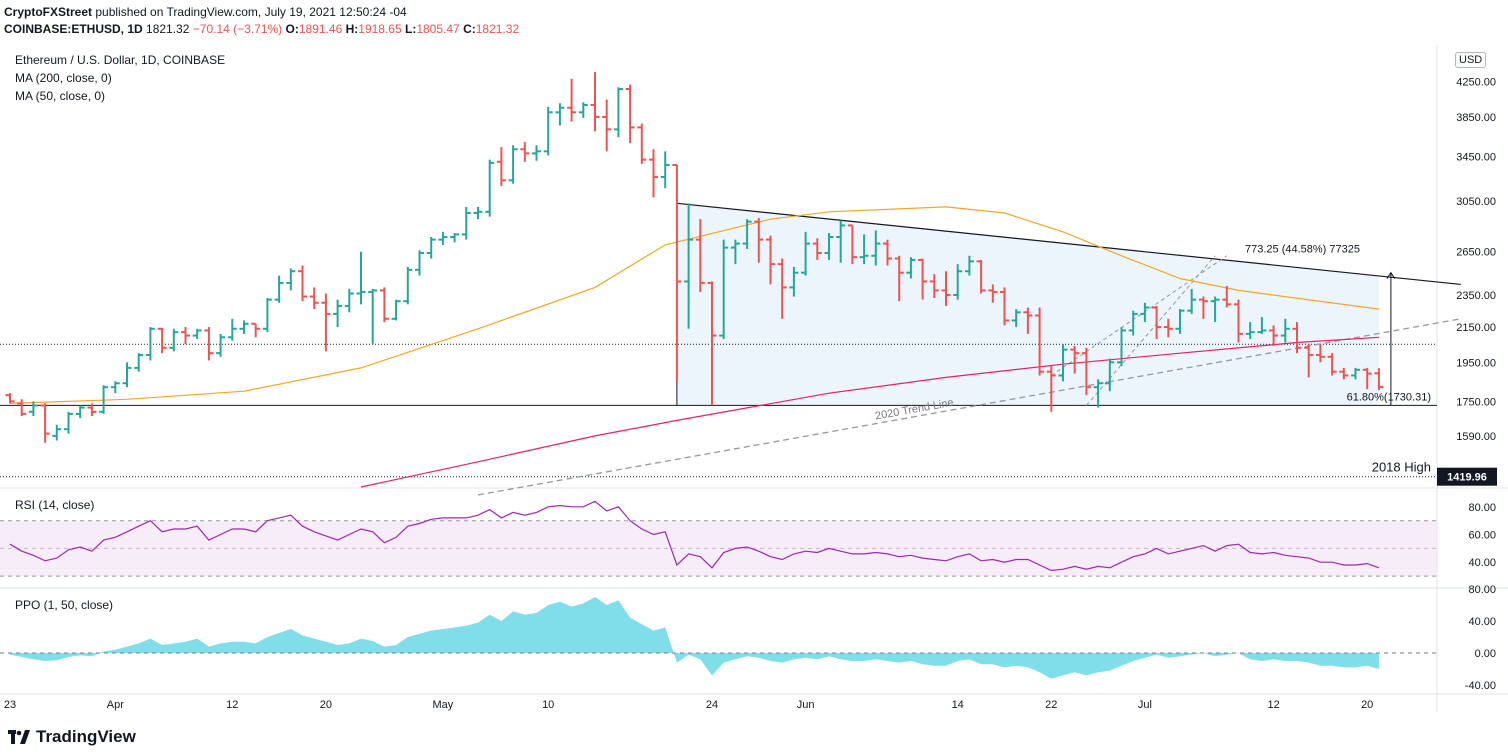 This screenshot has width=1508, height=755. I want to click on price-tick-label: 1950.00, so click(1476, 363).